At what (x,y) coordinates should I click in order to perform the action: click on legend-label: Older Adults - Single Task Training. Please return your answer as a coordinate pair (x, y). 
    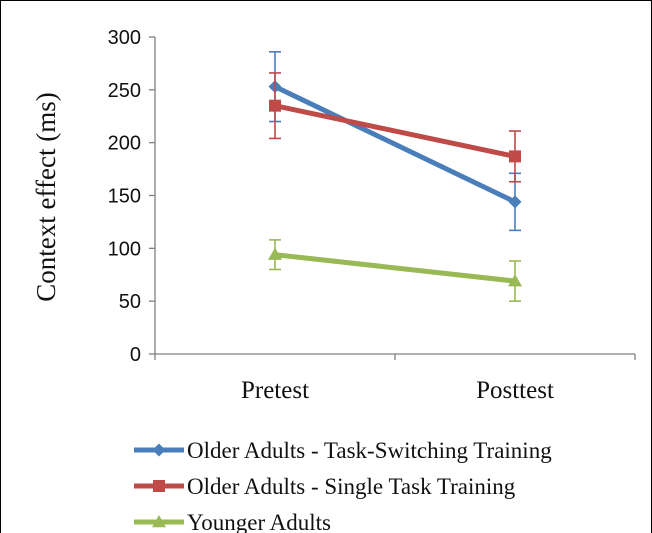
    Looking at the image, I should click on (351, 486).